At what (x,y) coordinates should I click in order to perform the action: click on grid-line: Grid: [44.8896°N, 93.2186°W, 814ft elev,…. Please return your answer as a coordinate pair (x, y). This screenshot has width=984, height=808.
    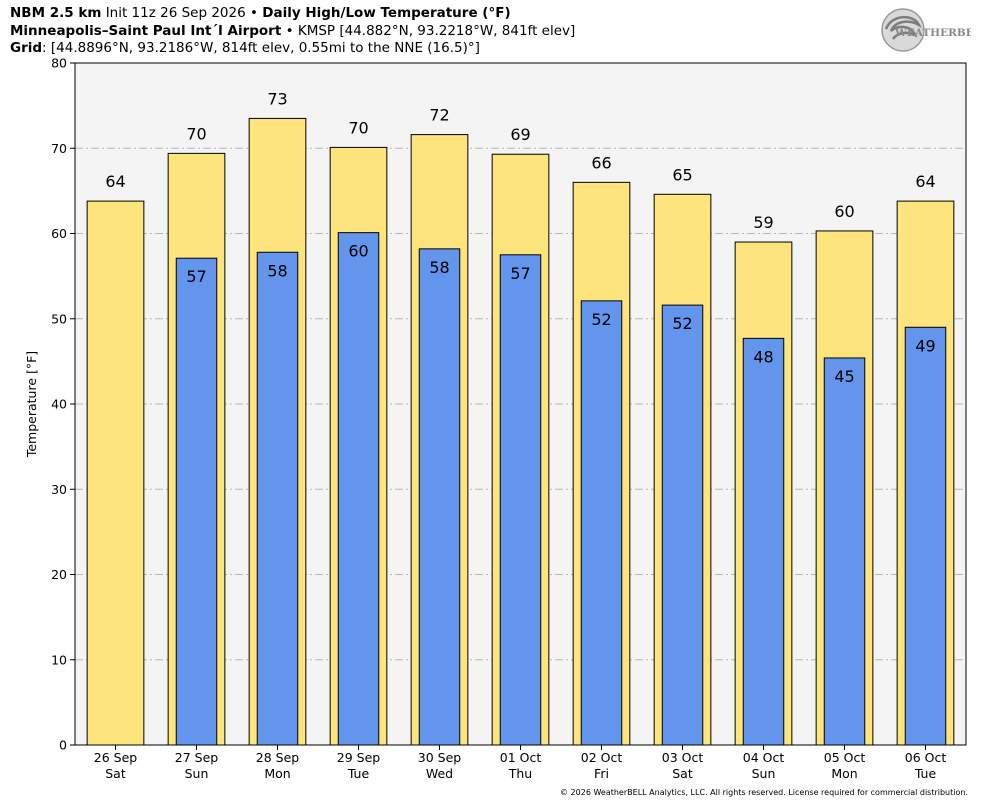
    Looking at the image, I should click on (245, 48).